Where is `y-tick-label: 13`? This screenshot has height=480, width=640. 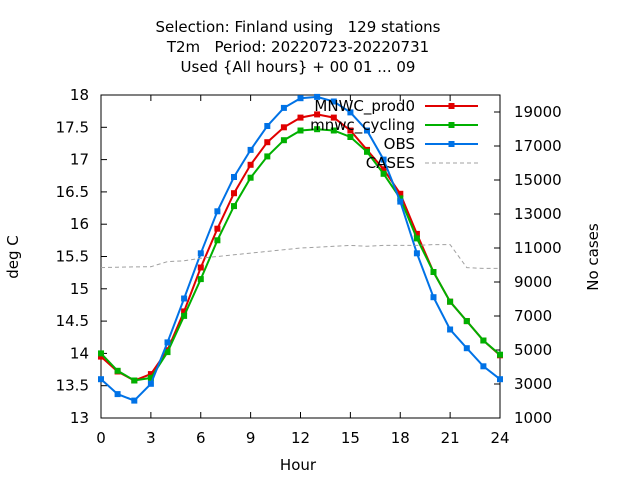 y-tick-label: 13 is located at coordinates (79, 418).